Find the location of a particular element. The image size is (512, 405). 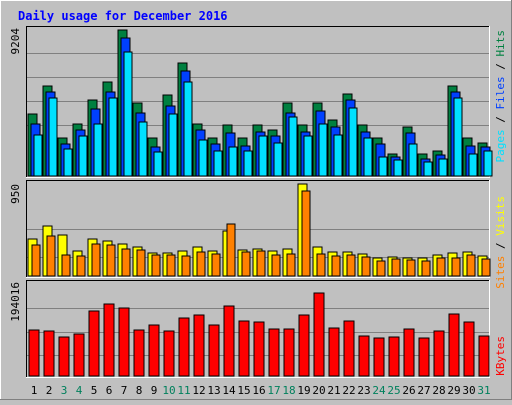

legend-sites: Sites is located at coordinates (500, 272).